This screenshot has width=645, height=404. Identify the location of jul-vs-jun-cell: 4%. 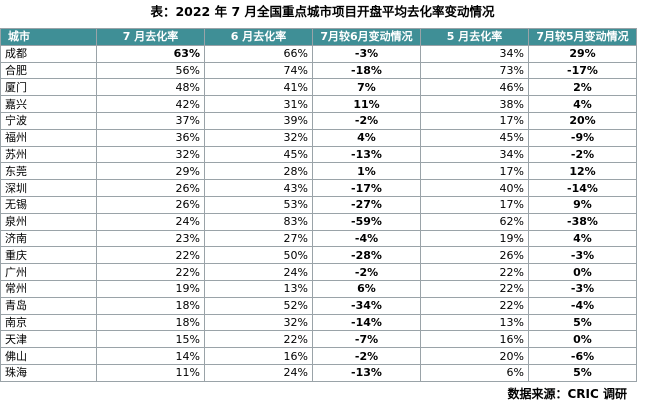
(366, 137).